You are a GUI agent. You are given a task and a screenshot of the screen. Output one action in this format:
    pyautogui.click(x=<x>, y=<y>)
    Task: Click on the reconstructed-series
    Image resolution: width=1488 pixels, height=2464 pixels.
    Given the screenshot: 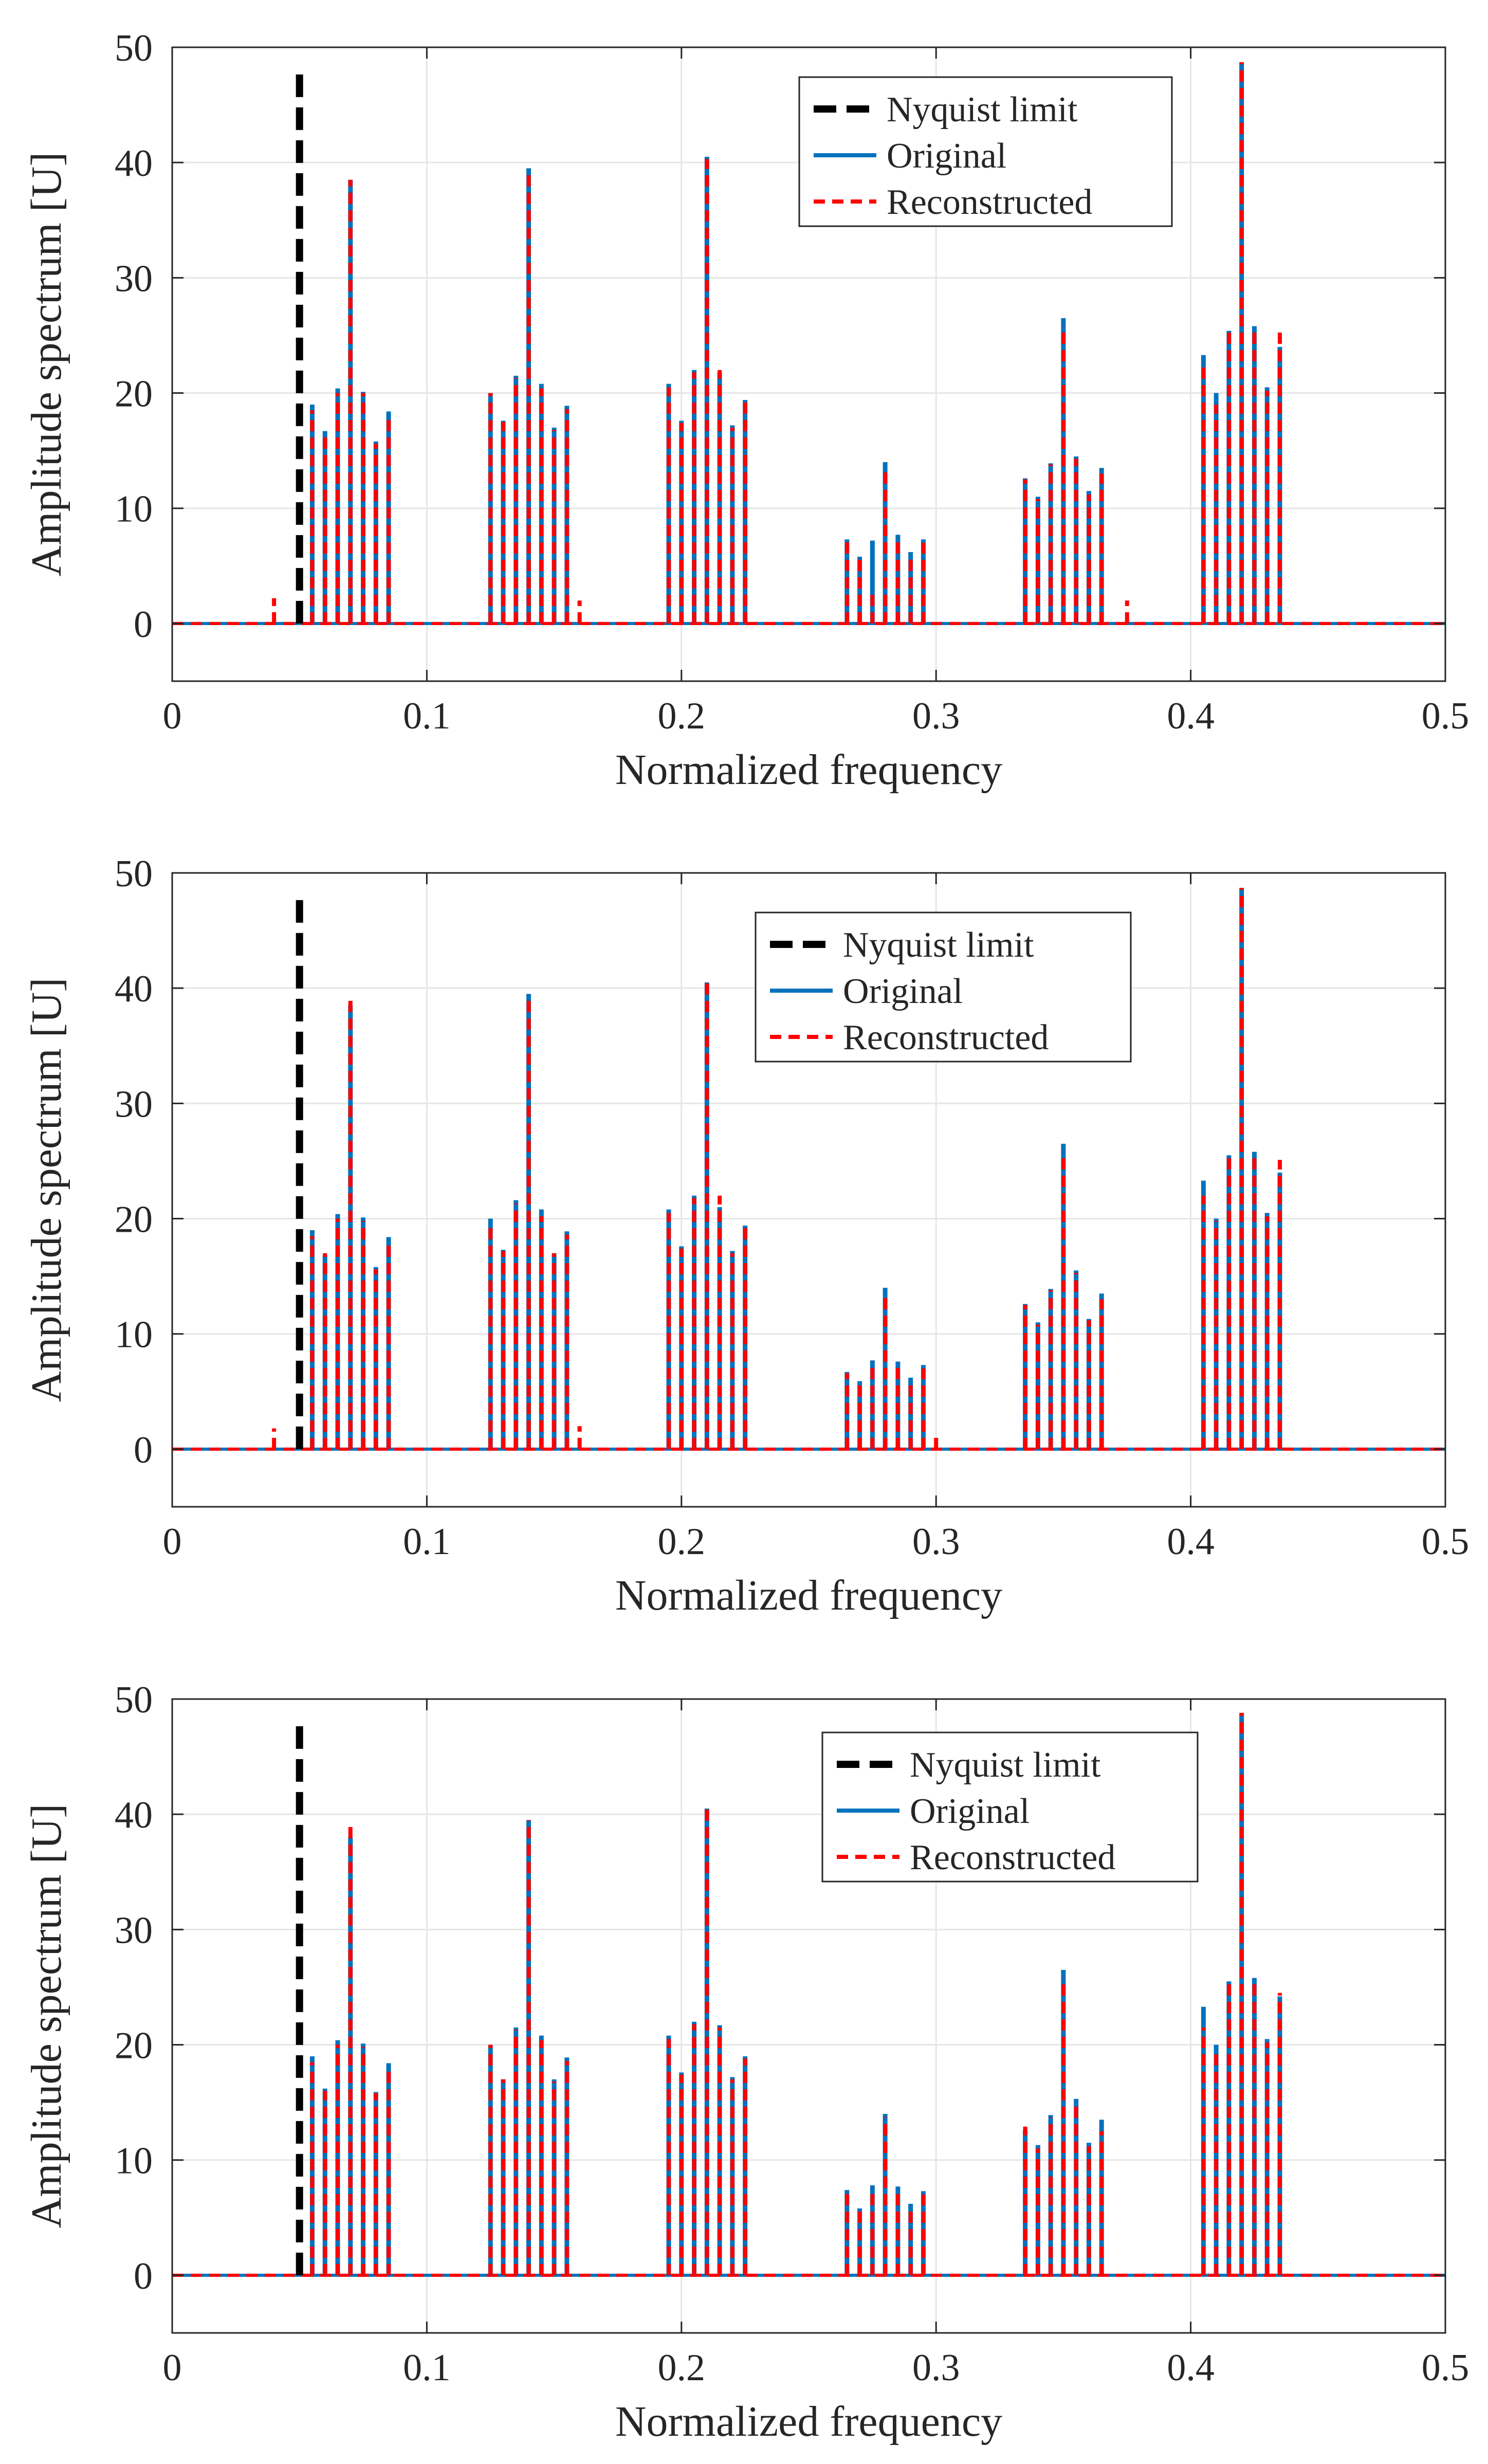 What is the action you would take?
    pyautogui.click(x=796, y=1993)
    